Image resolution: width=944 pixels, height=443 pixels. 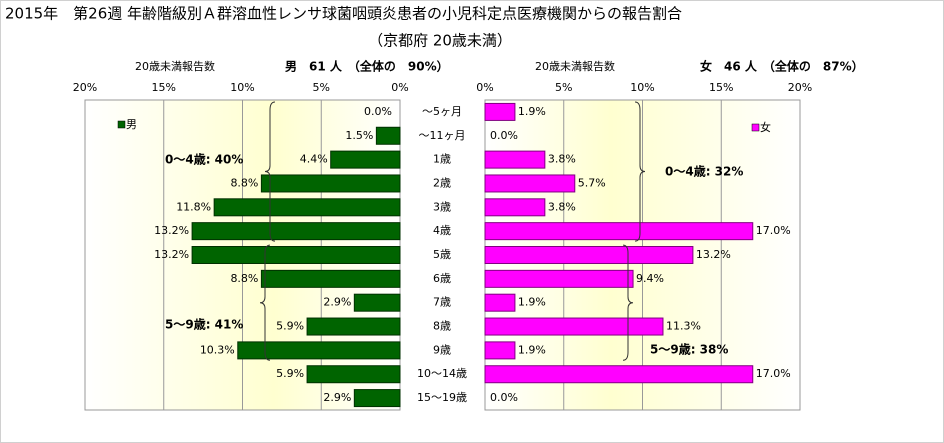 I want to click on category-label: 10～14歳, so click(x=442, y=373).